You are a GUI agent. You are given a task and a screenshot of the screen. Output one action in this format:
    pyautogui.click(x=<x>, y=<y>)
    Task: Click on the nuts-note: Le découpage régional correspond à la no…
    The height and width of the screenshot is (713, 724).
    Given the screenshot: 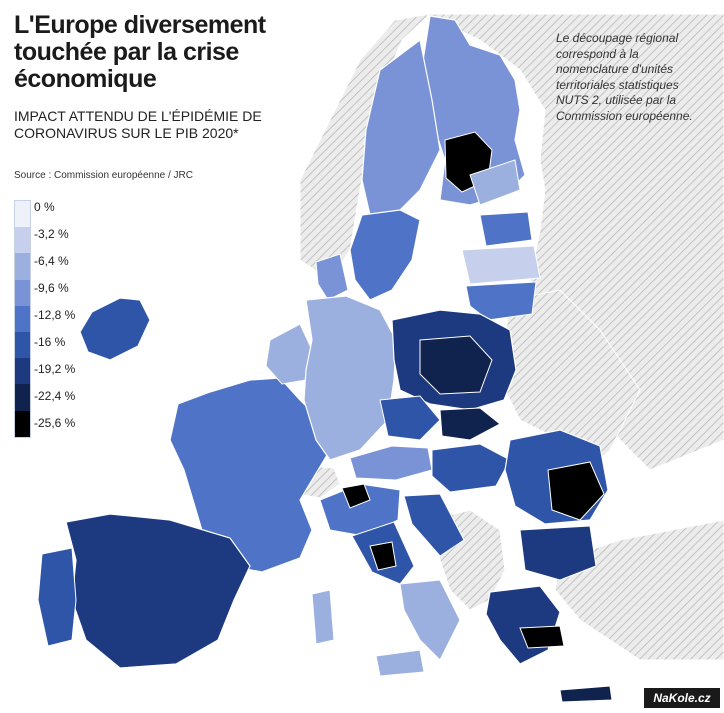 What is the action you would take?
    pyautogui.click(x=624, y=77)
    